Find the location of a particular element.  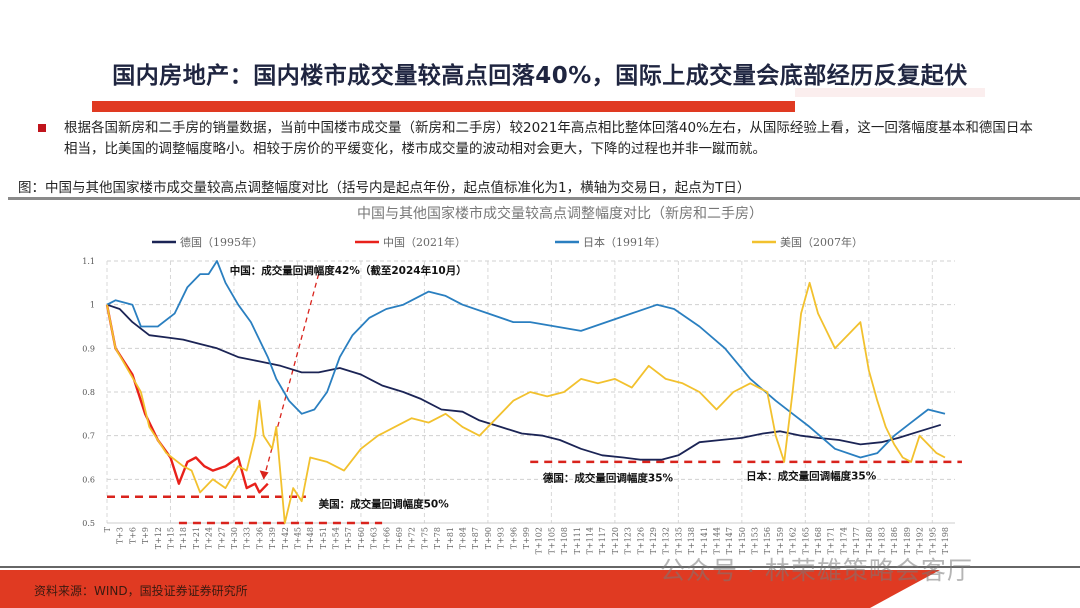

x-tick-label: T+18 is located at coordinates (183, 538).